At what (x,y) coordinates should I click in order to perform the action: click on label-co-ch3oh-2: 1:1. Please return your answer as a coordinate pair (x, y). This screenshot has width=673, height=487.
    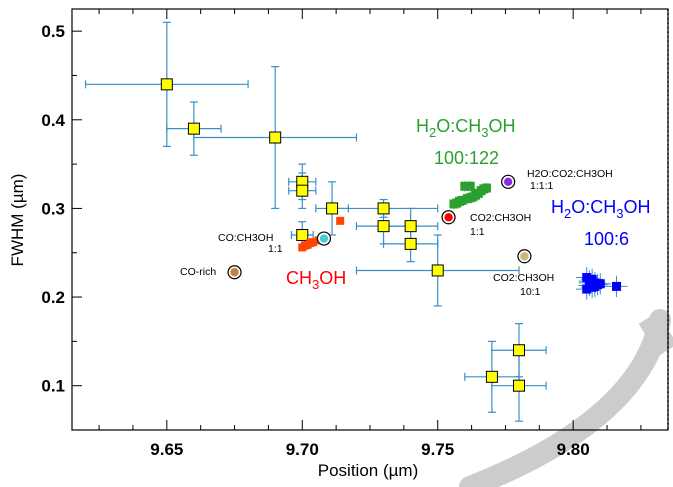
    Looking at the image, I should click on (275, 249).